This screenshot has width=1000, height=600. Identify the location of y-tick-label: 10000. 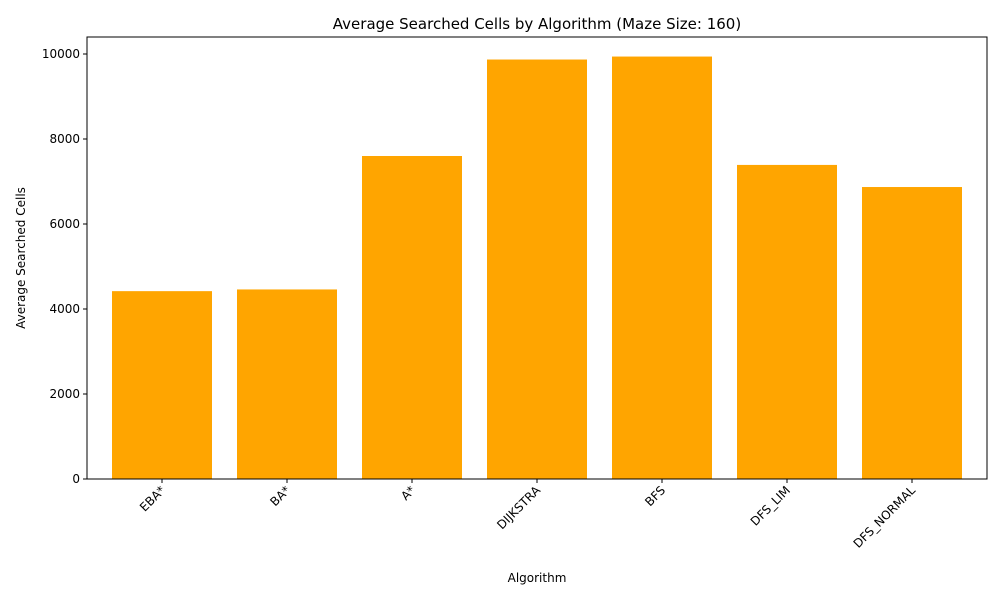
(61, 54).